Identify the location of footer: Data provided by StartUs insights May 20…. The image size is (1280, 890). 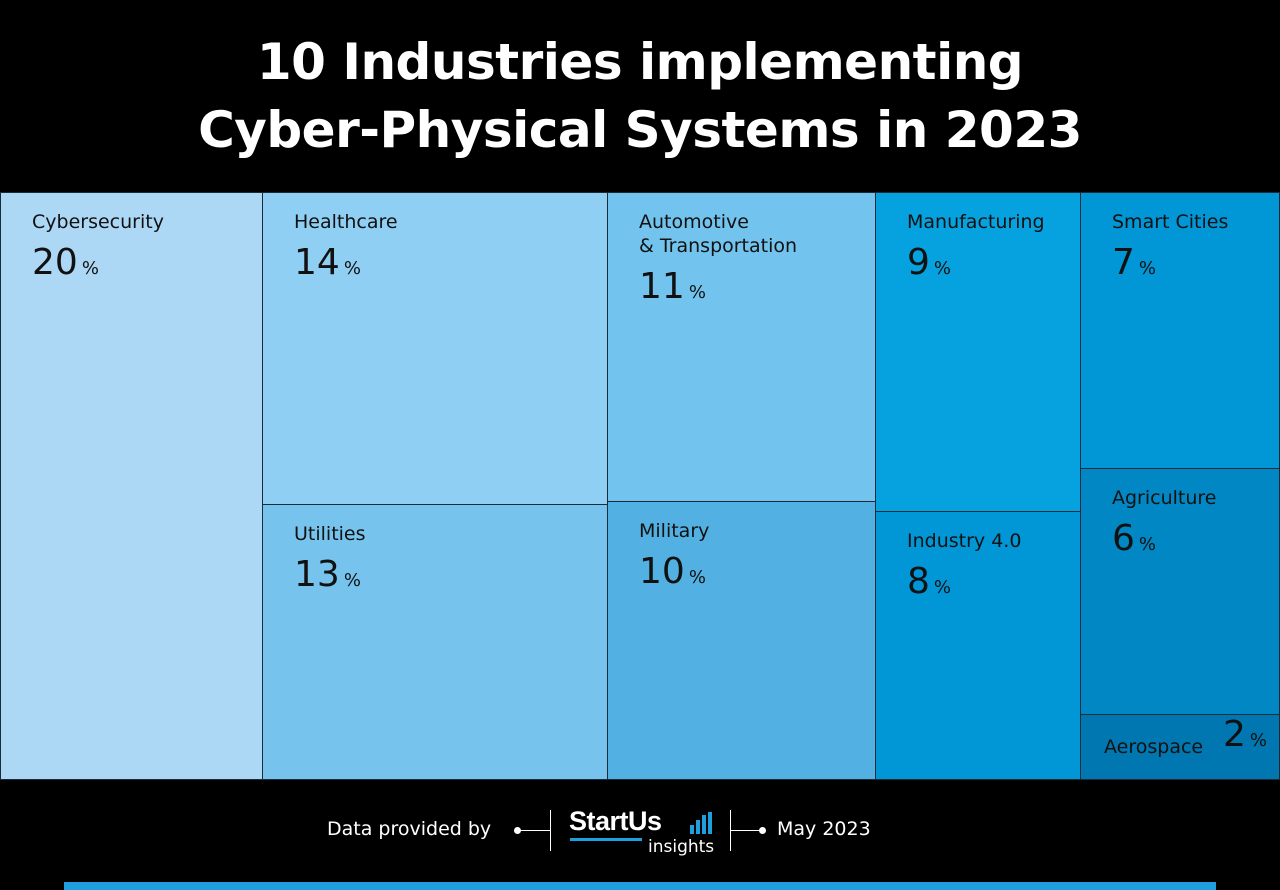
(640, 835).